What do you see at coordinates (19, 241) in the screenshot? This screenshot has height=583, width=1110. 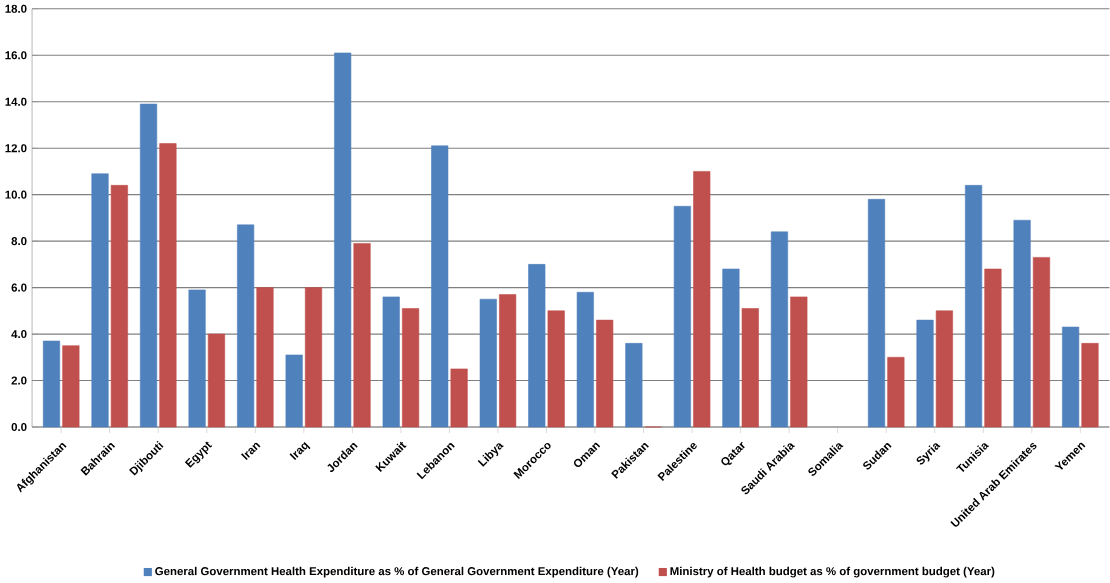 I see `y-tick-label: 8.0` at bounding box center [19, 241].